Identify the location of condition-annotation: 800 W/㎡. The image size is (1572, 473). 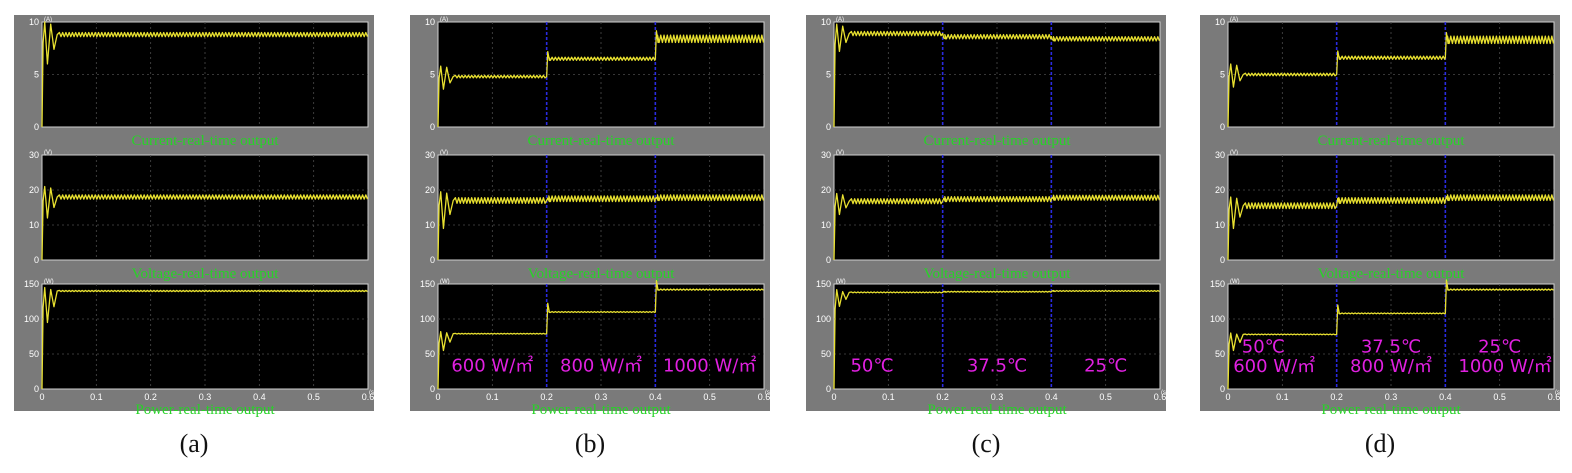
(1391, 366).